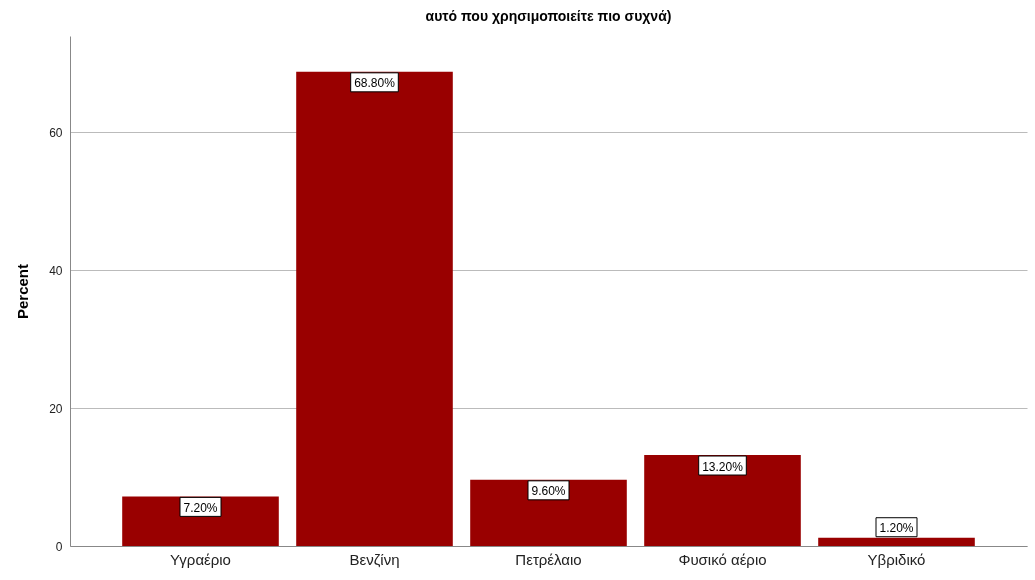 The height and width of the screenshot is (580, 1035). I want to click on data-label: 68.80%, so click(375, 83).